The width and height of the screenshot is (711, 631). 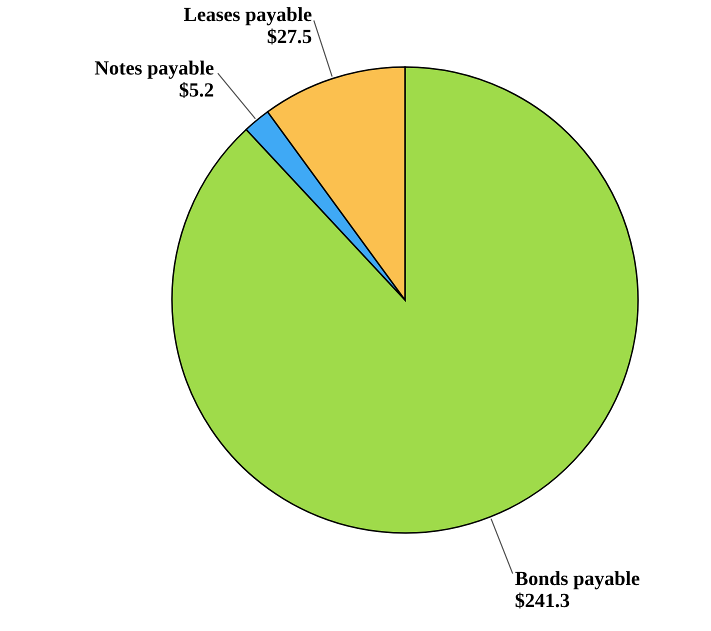 What do you see at coordinates (196, 91) in the screenshot?
I see `data-label: $5.2` at bounding box center [196, 91].